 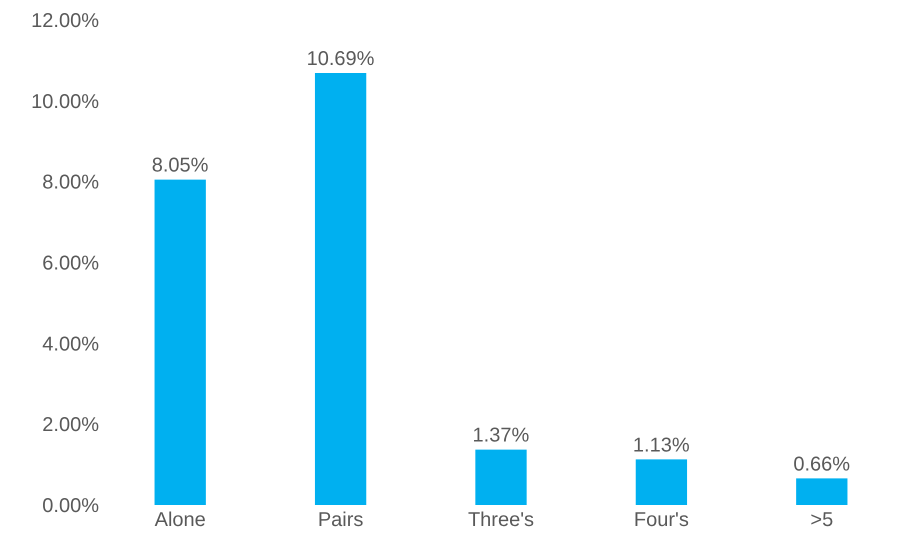 What do you see at coordinates (71, 425) in the screenshot?
I see `y-tick-label: 2.00%` at bounding box center [71, 425].